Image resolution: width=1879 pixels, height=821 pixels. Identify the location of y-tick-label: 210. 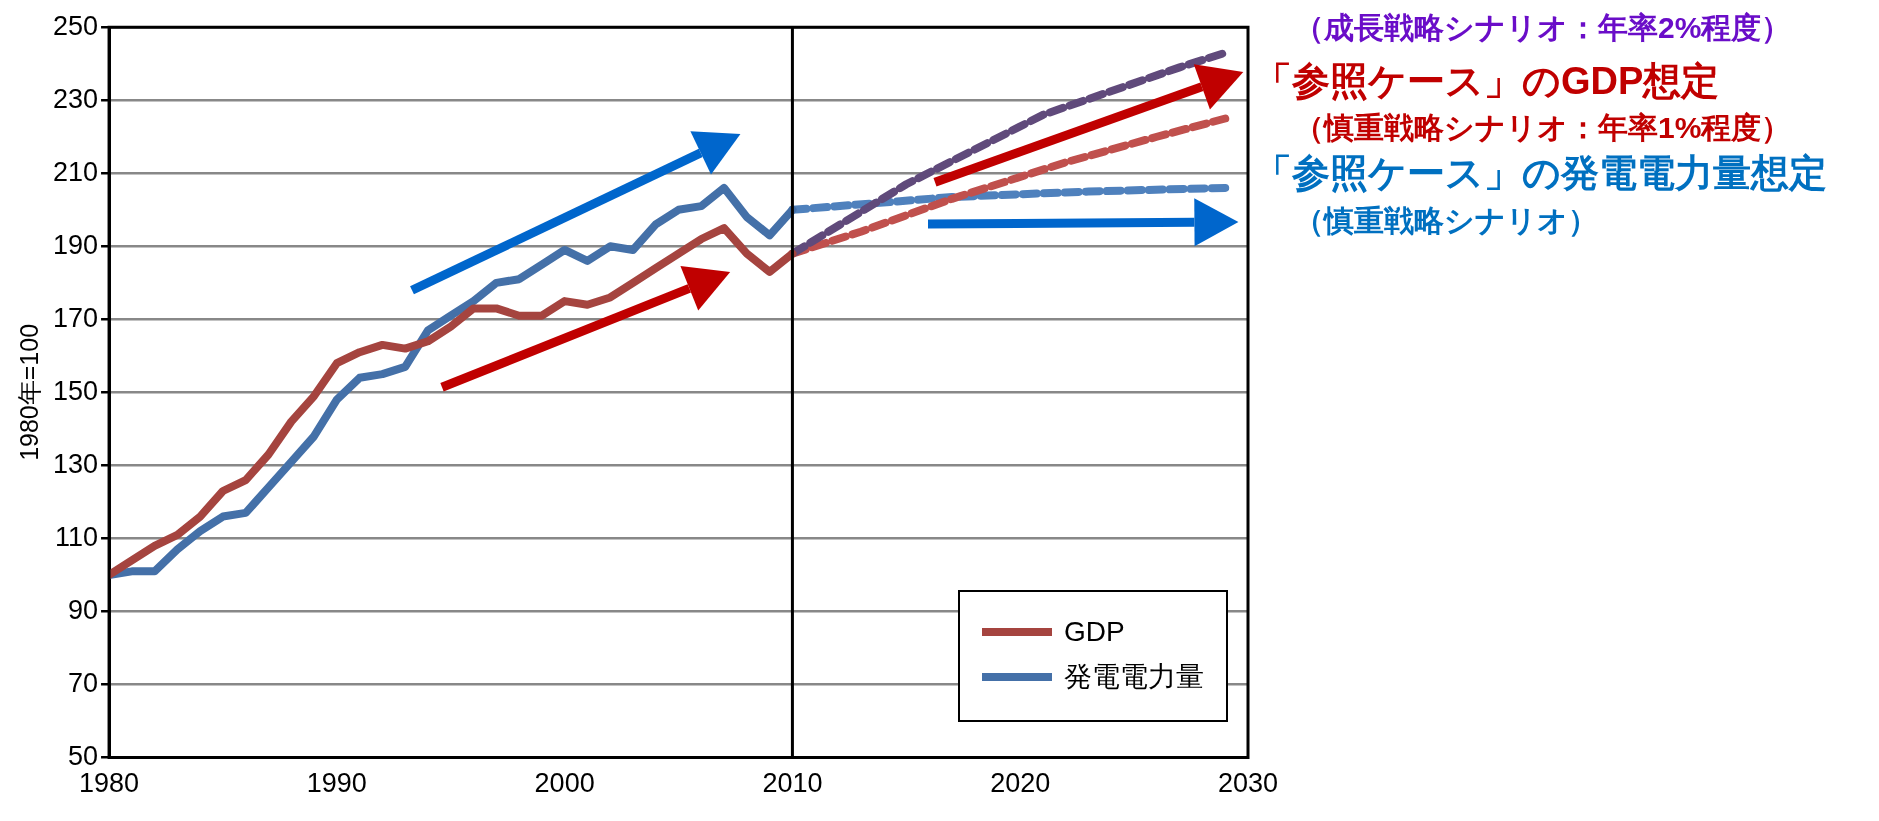
(75, 171).